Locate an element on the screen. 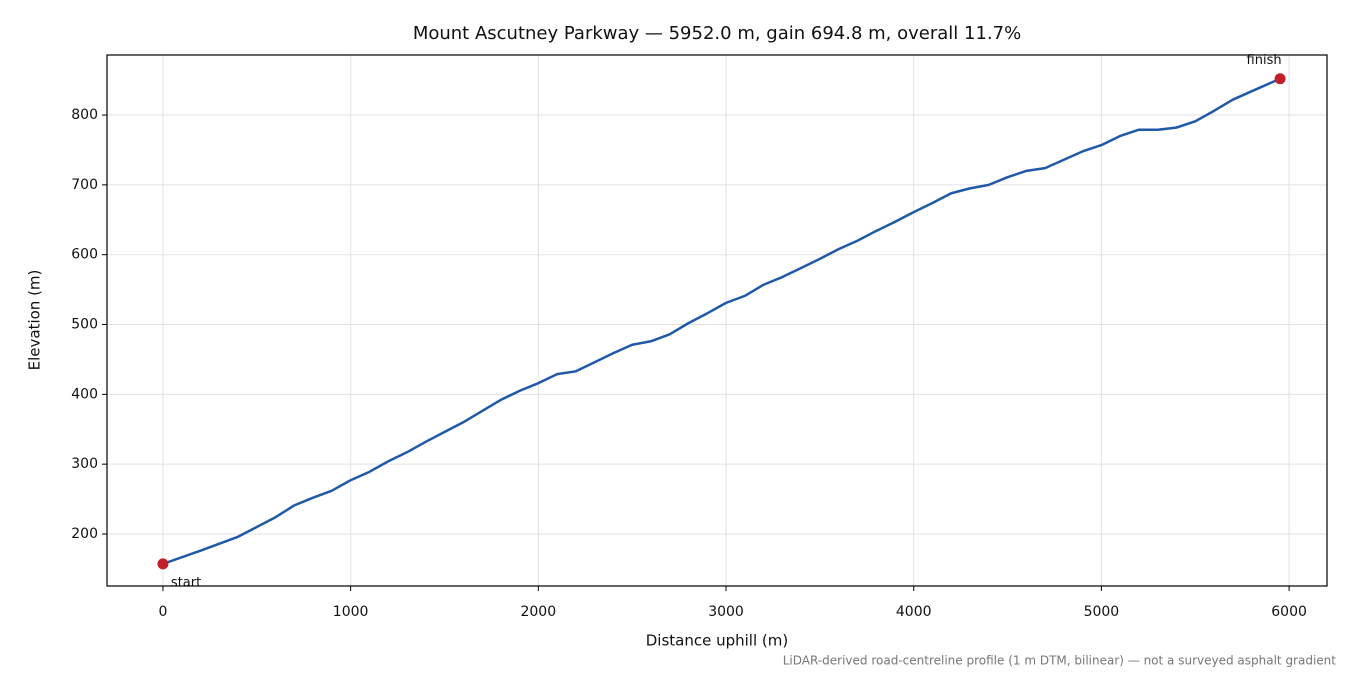  x-axis-label: Distance uphill (m) is located at coordinates (717, 641).